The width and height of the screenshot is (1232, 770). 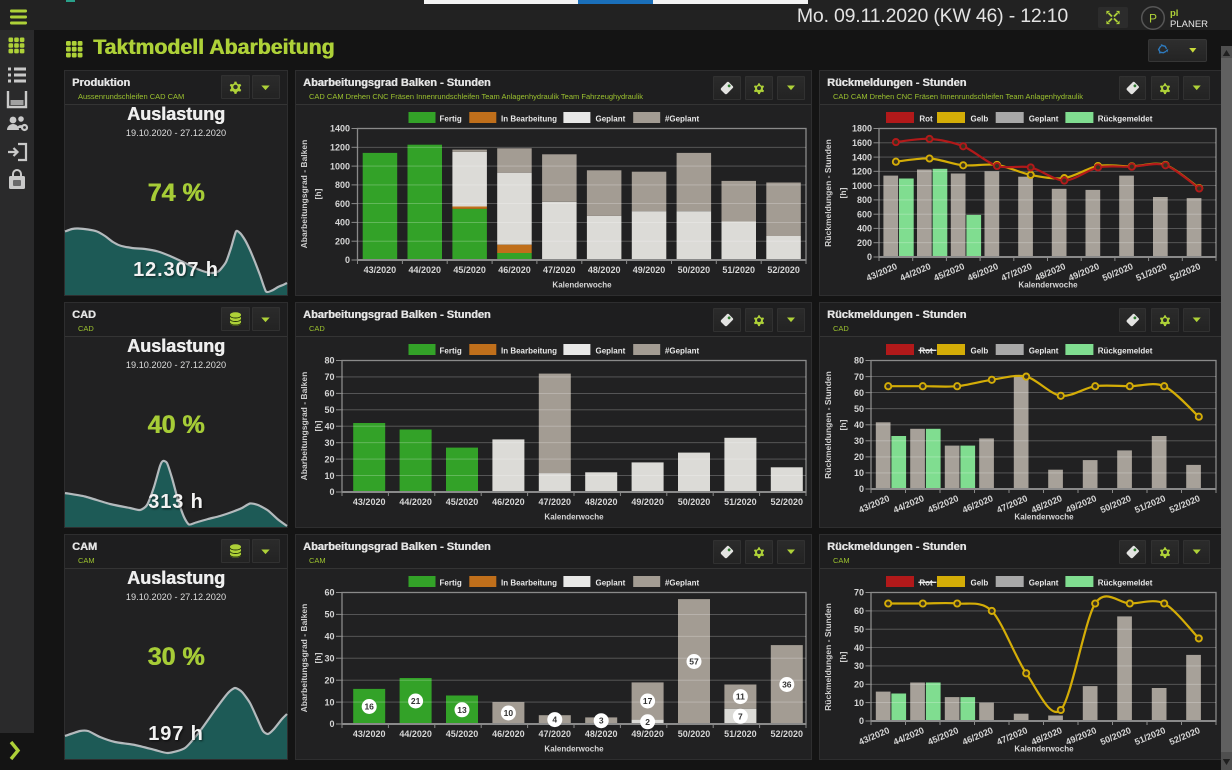 What do you see at coordinates (1125, 351) in the screenshot?
I see `svg-text: Rückgemeldet` at bounding box center [1125, 351].